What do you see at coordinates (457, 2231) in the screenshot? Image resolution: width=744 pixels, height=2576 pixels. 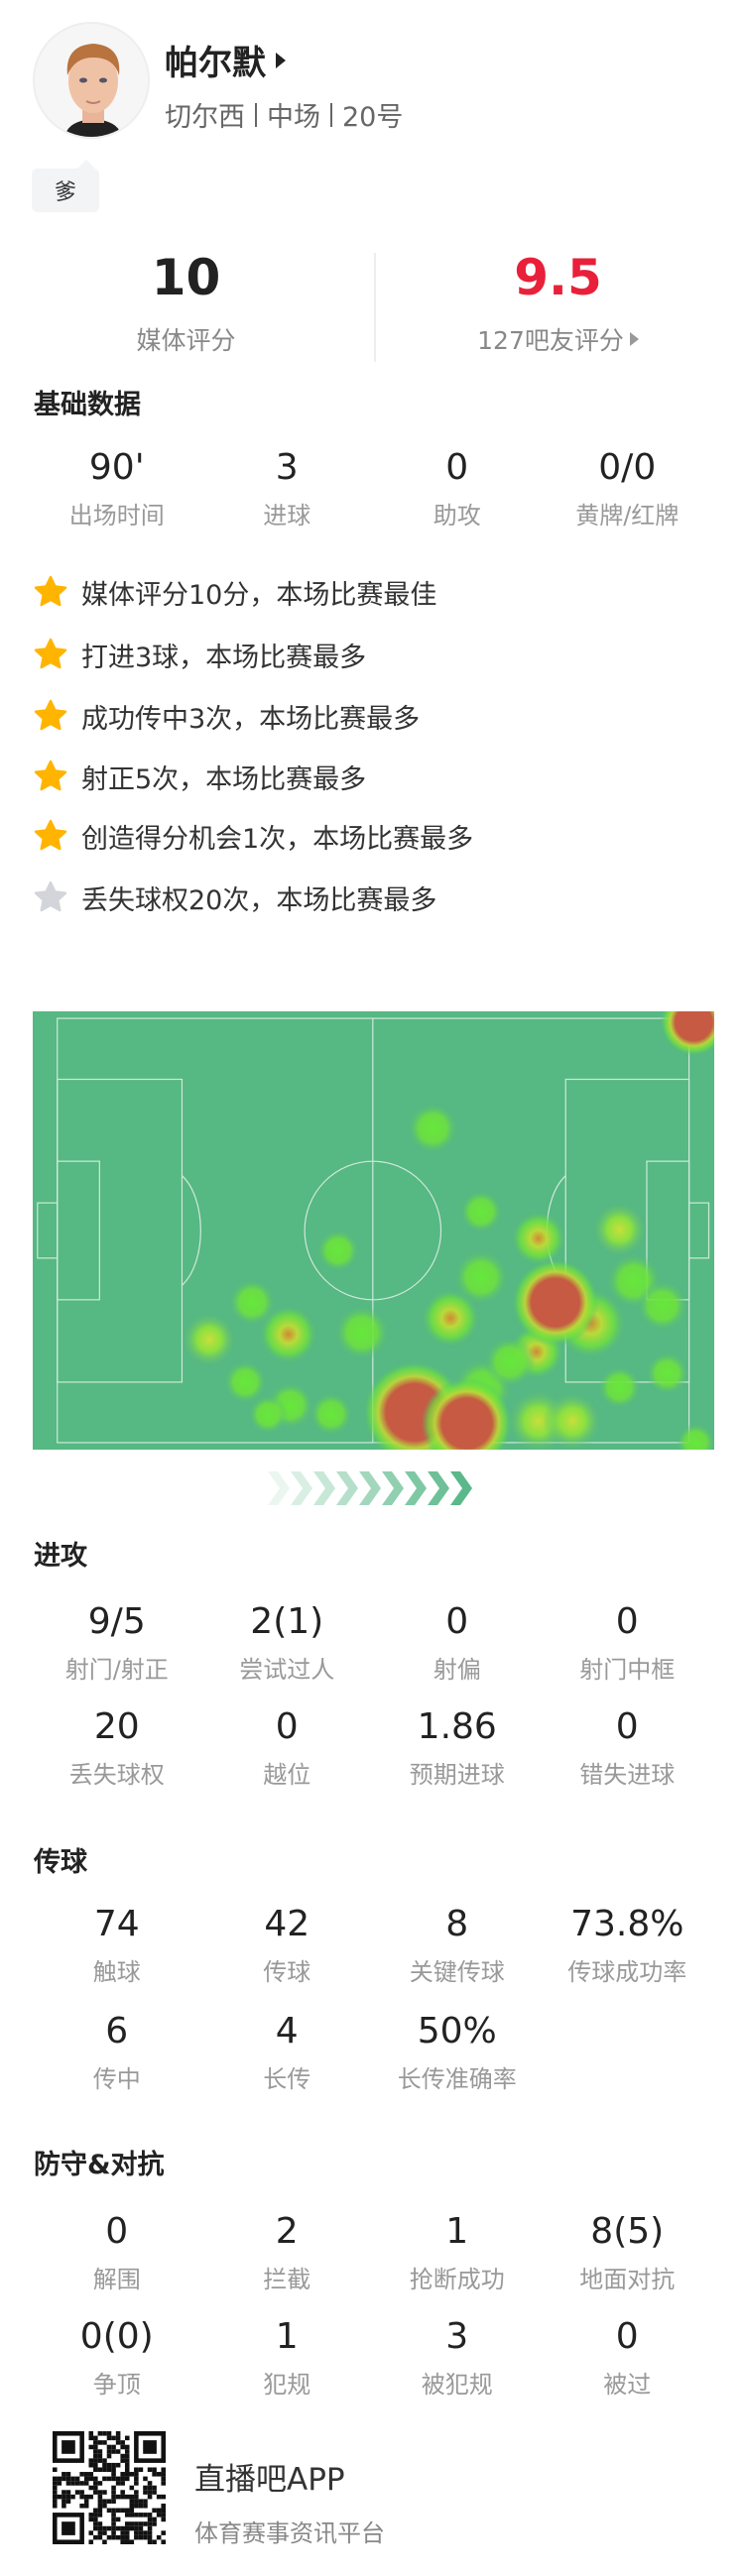 I see `stat-value: 1` at bounding box center [457, 2231].